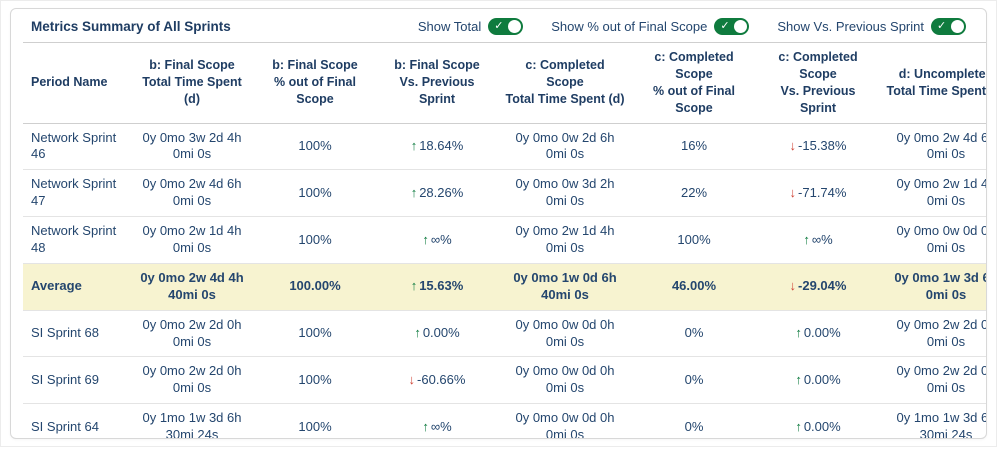 The width and height of the screenshot is (999, 449). I want to click on trend-cell: ↑ 18.64%, so click(437, 147).